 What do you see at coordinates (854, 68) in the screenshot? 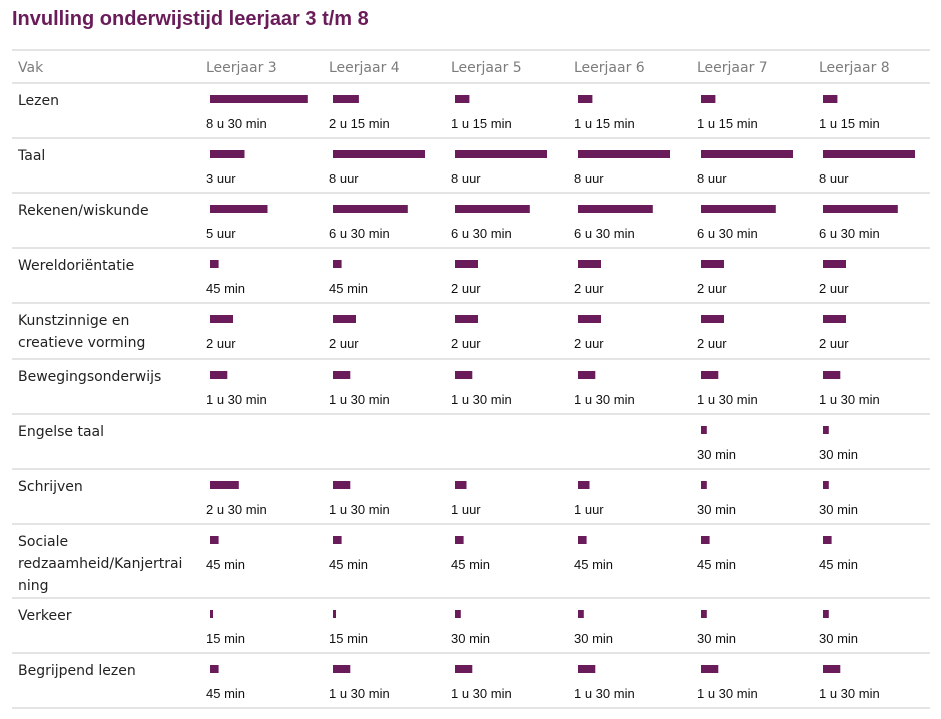
I see `column-header-8: Leerjaar 8` at bounding box center [854, 68].